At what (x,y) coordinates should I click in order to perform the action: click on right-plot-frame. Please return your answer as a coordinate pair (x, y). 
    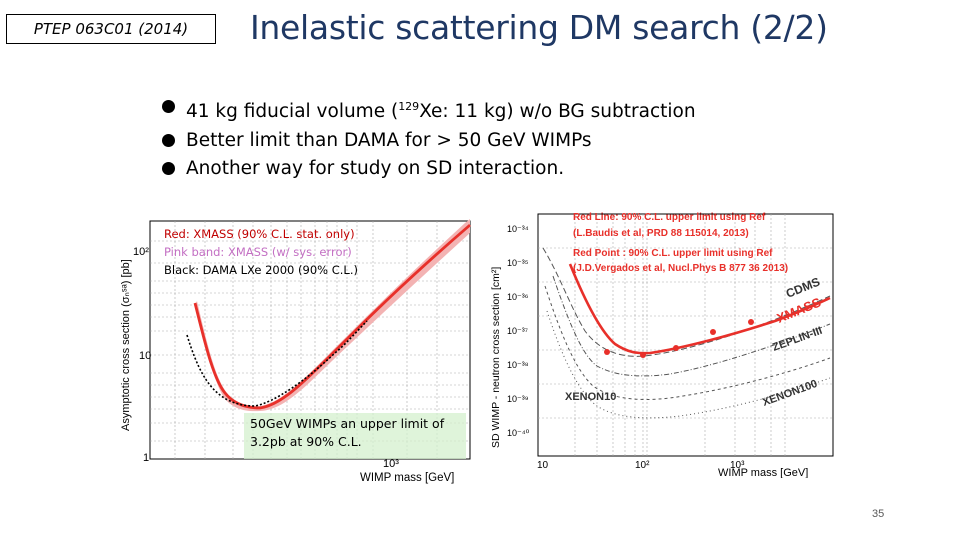
    Looking at the image, I should click on (685, 335).